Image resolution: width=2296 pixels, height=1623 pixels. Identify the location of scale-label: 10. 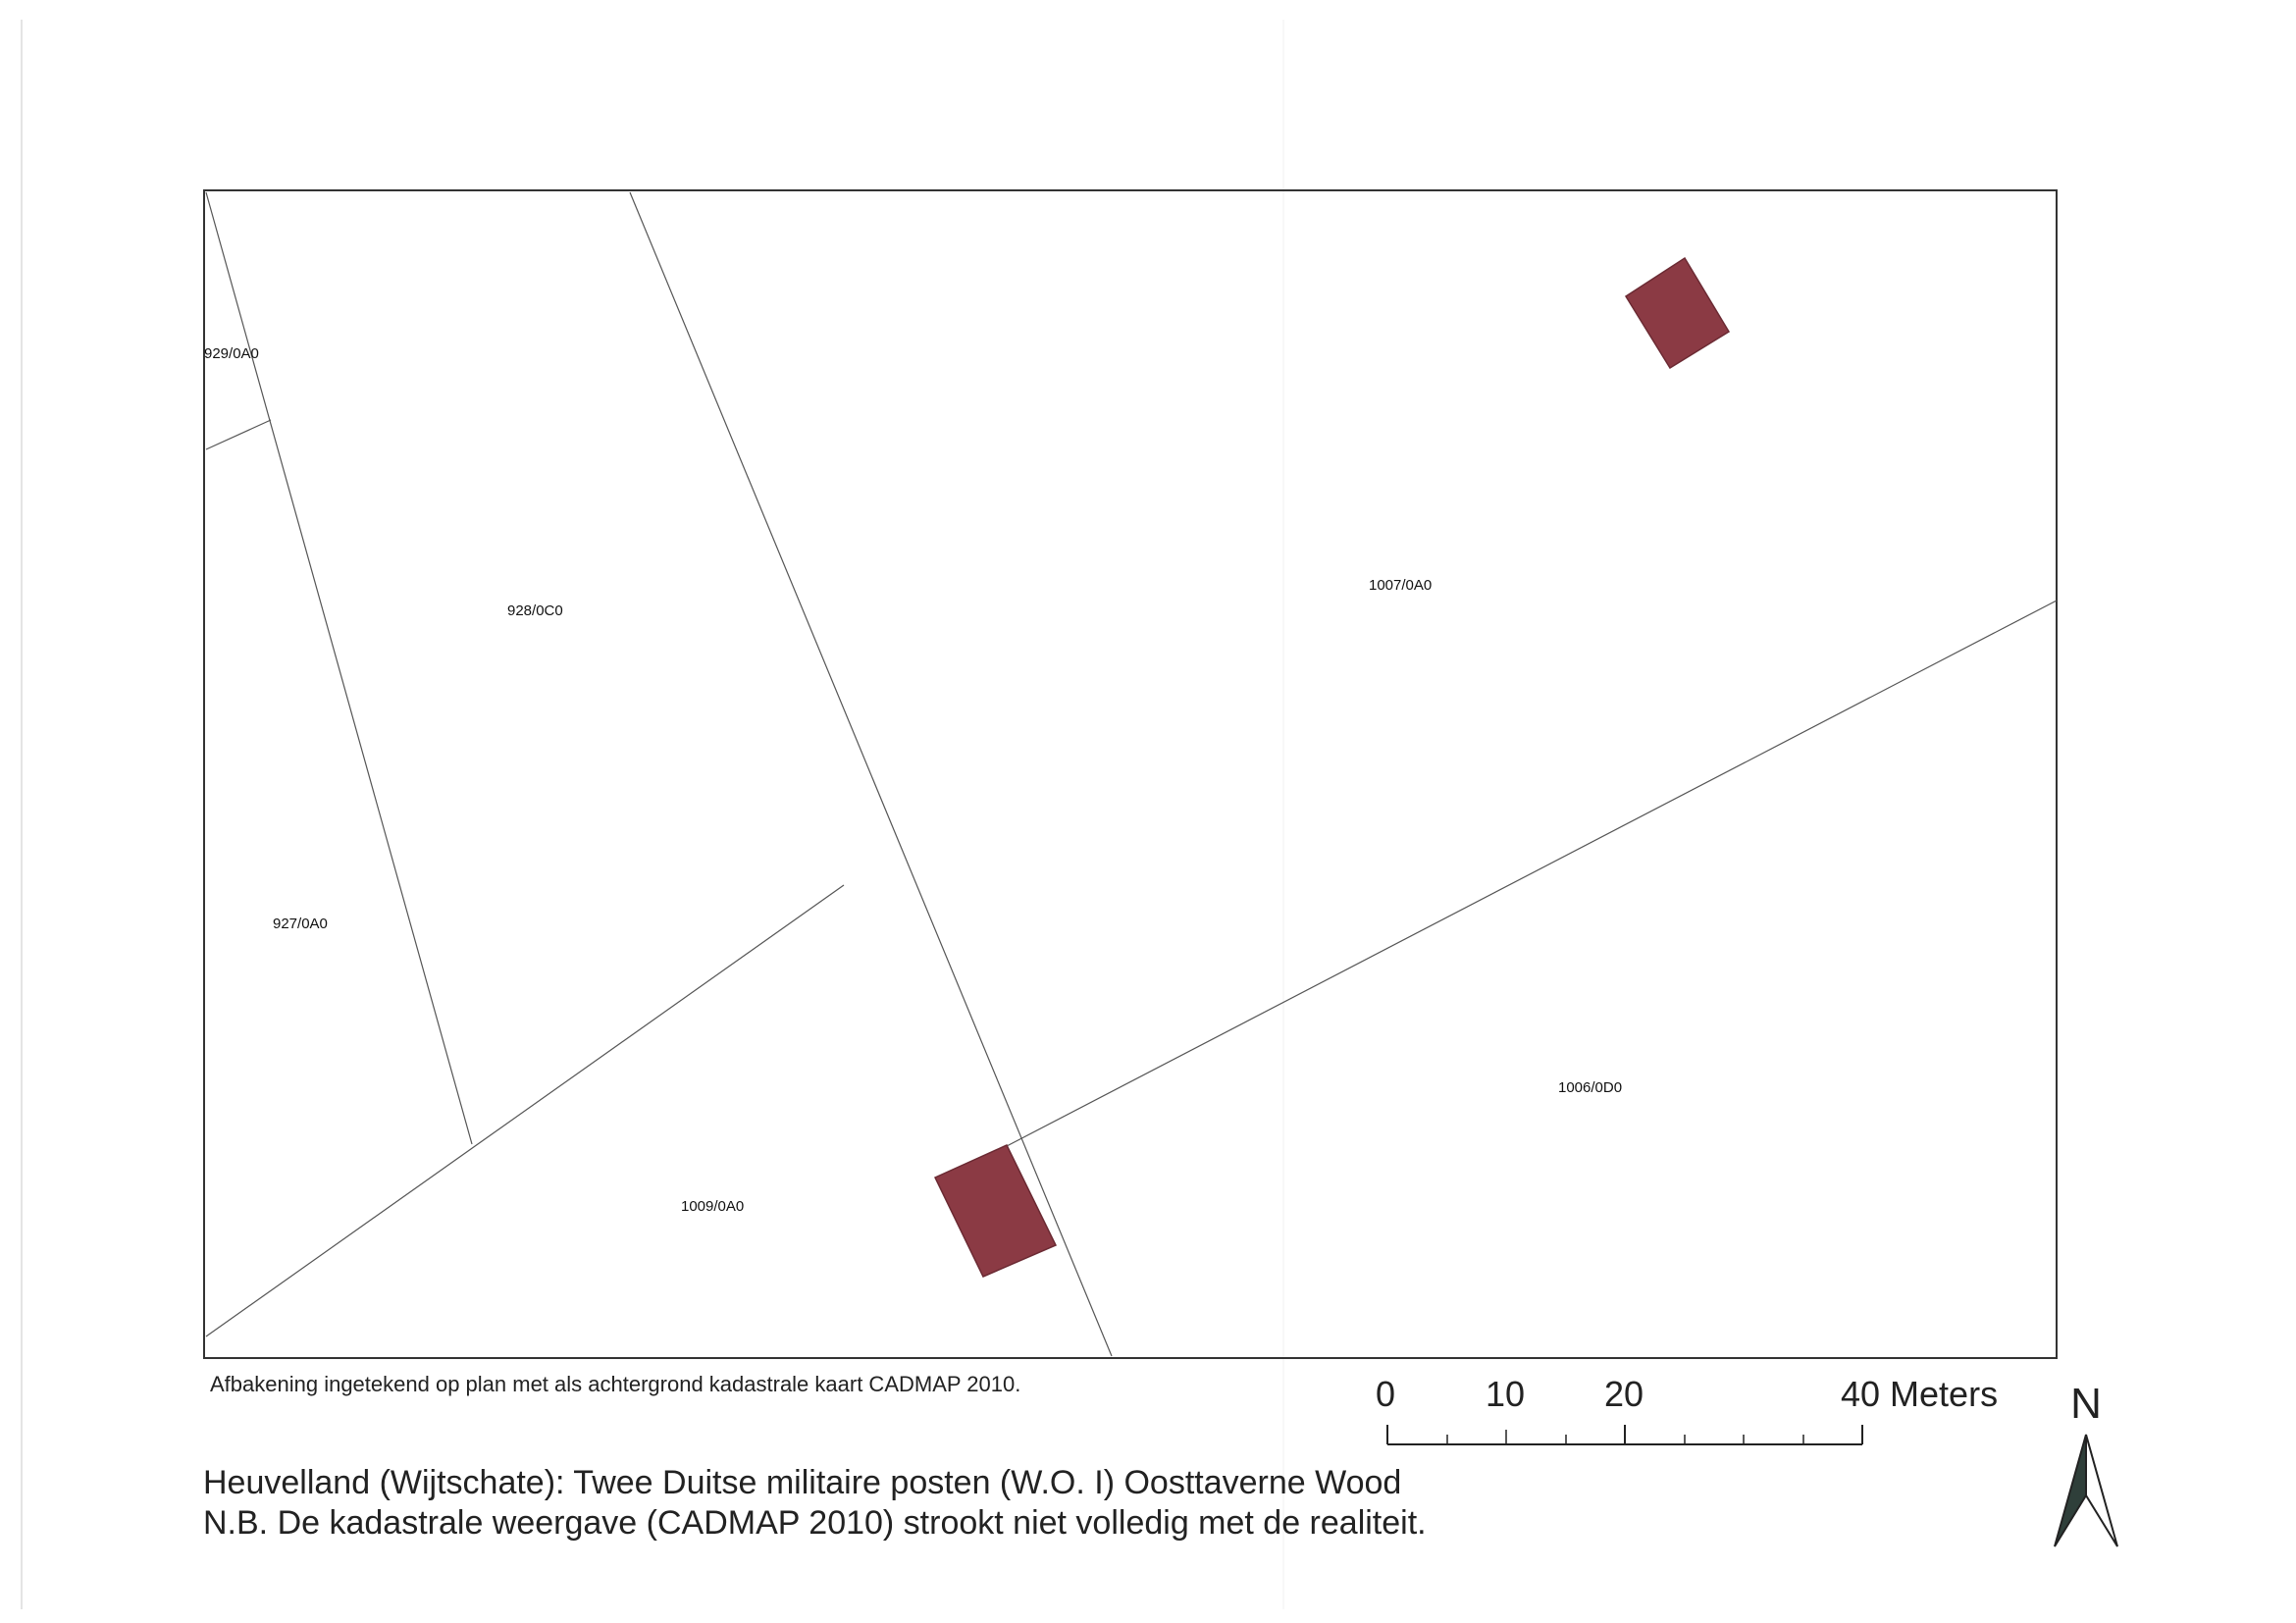
(1505, 1394).